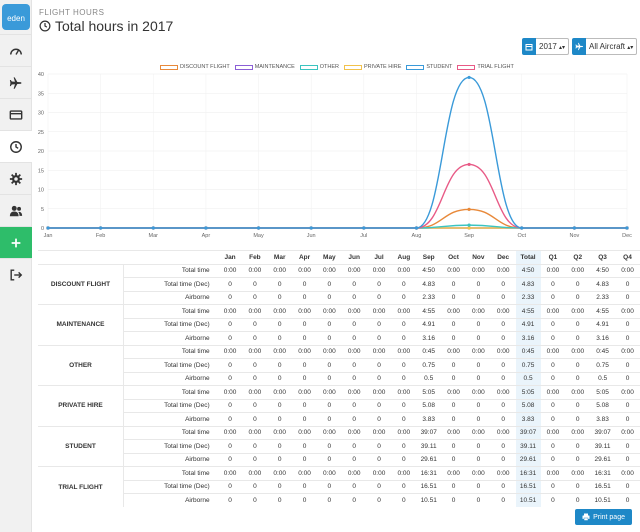 The height and width of the screenshot is (532, 640). Describe the element at coordinates (81, 324) in the screenshot. I see `group-label: MAINTENANCE` at that location.